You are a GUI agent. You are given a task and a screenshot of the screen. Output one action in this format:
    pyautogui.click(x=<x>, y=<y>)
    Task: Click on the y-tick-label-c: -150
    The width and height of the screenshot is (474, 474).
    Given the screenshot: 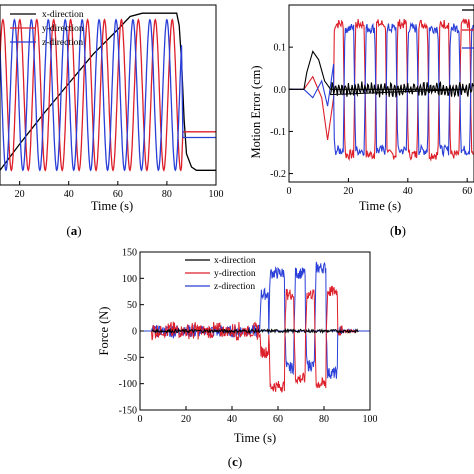 What is the action you would take?
    pyautogui.click(x=128, y=411)
    